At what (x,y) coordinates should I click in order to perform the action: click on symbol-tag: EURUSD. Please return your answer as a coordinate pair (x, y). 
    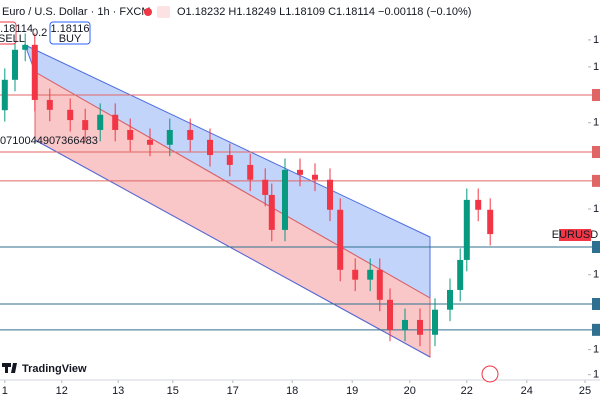
    Looking at the image, I should click on (575, 235).